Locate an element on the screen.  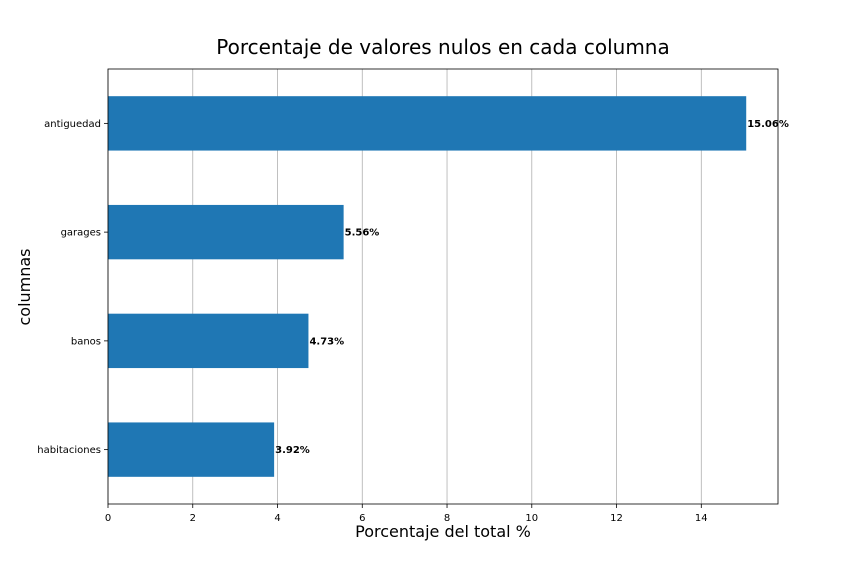
x-tick-label: 4 is located at coordinates (277, 518).